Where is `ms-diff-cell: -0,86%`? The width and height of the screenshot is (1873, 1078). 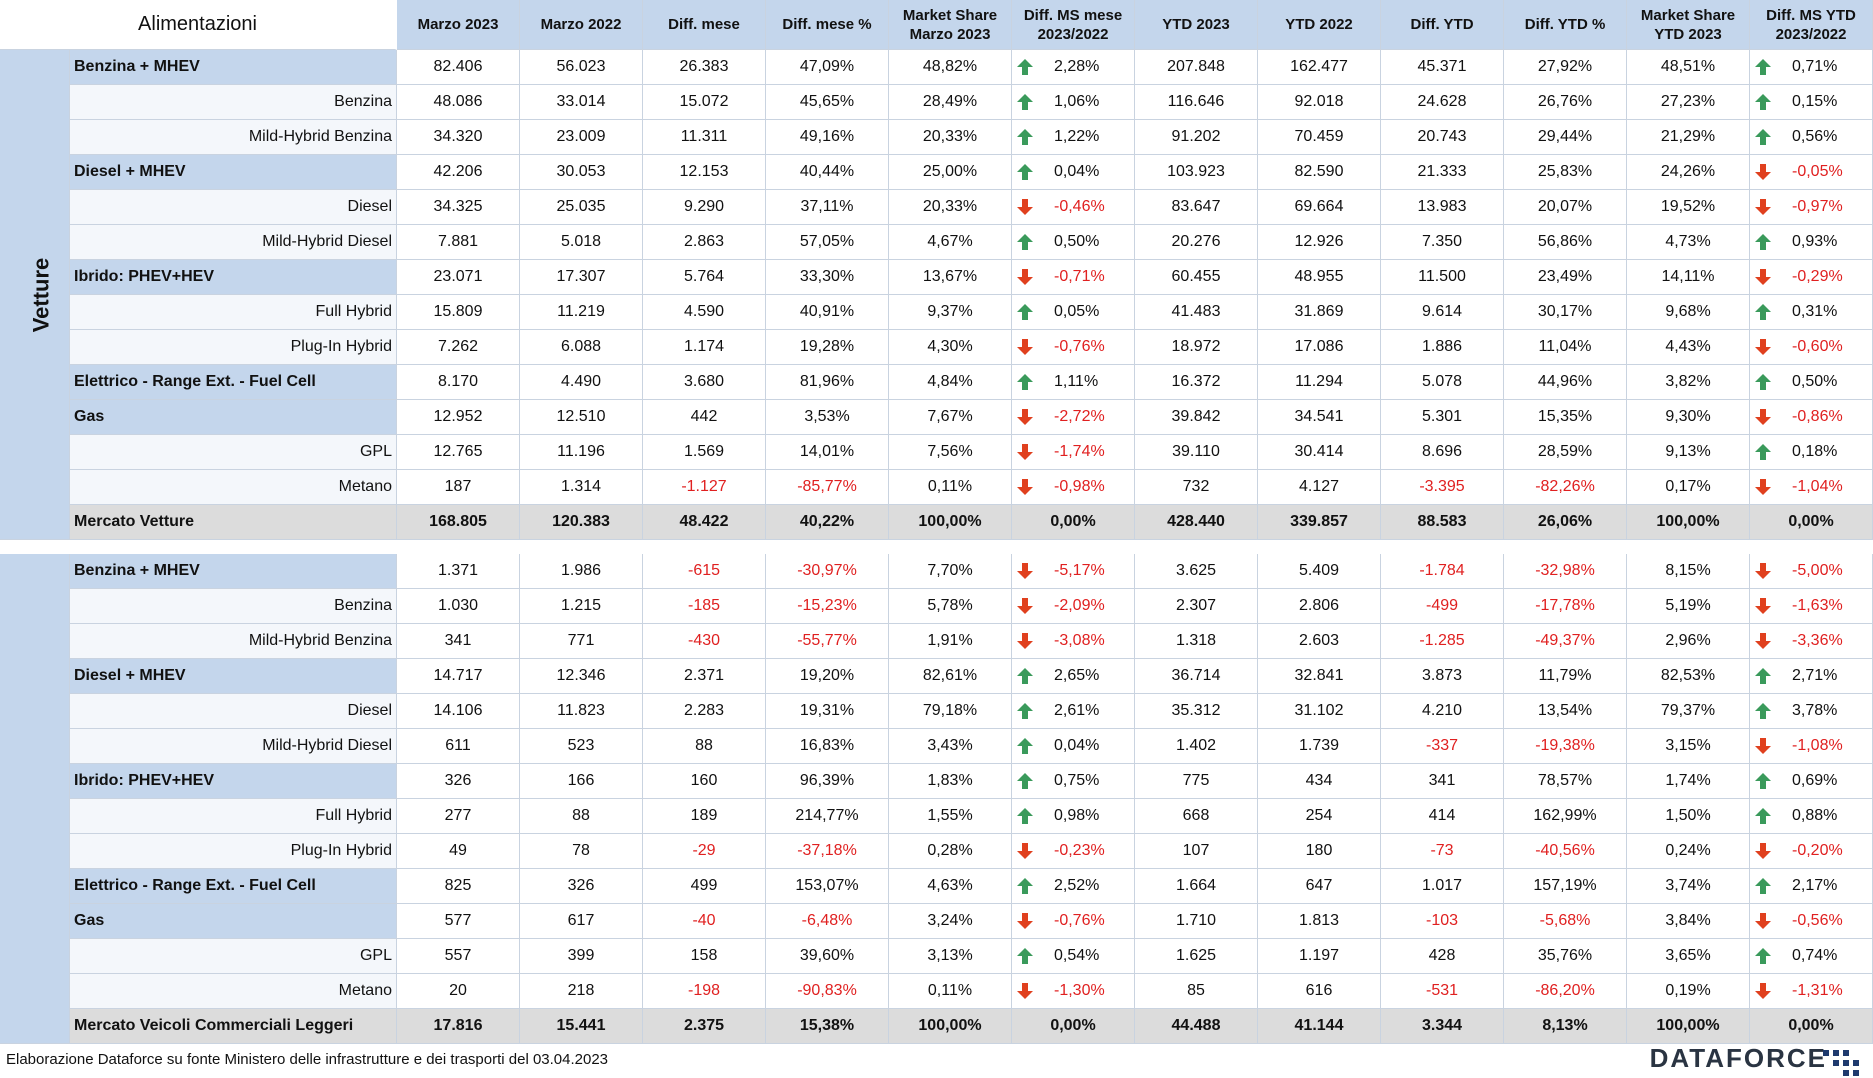 ms-diff-cell: -0,86% is located at coordinates (1811, 417).